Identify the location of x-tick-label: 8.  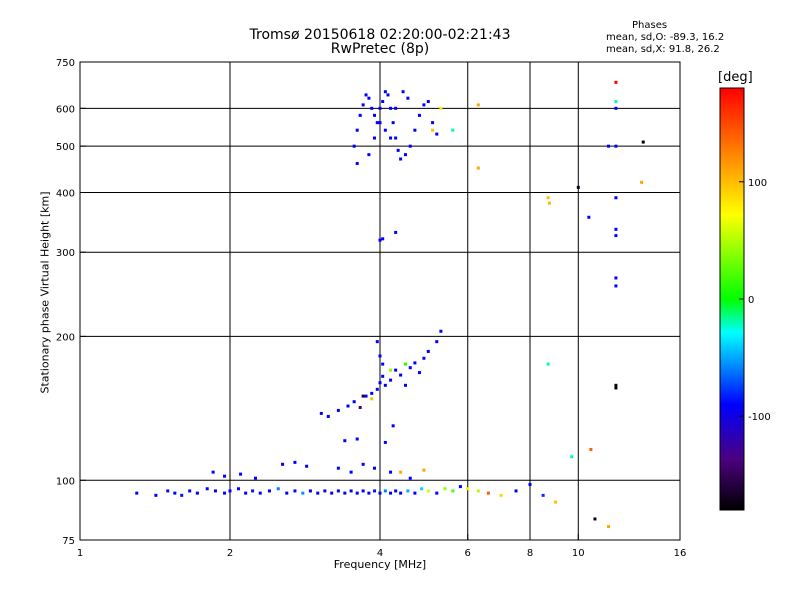
(530, 553).